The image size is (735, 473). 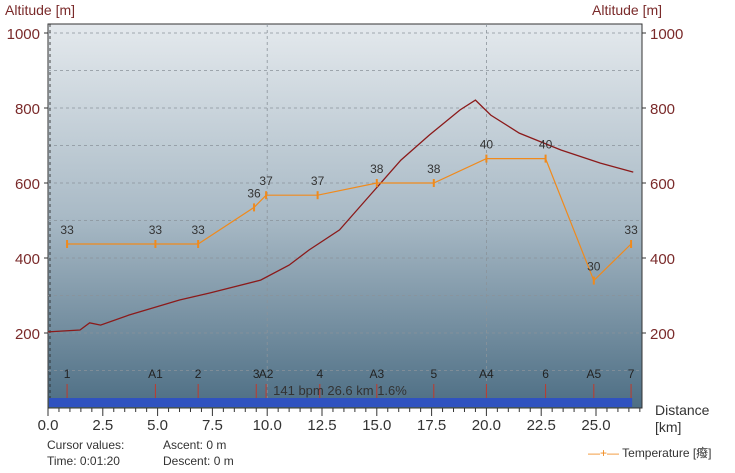 What do you see at coordinates (341, 402) in the screenshot?
I see `heart-rate-zone-bar` at bounding box center [341, 402].